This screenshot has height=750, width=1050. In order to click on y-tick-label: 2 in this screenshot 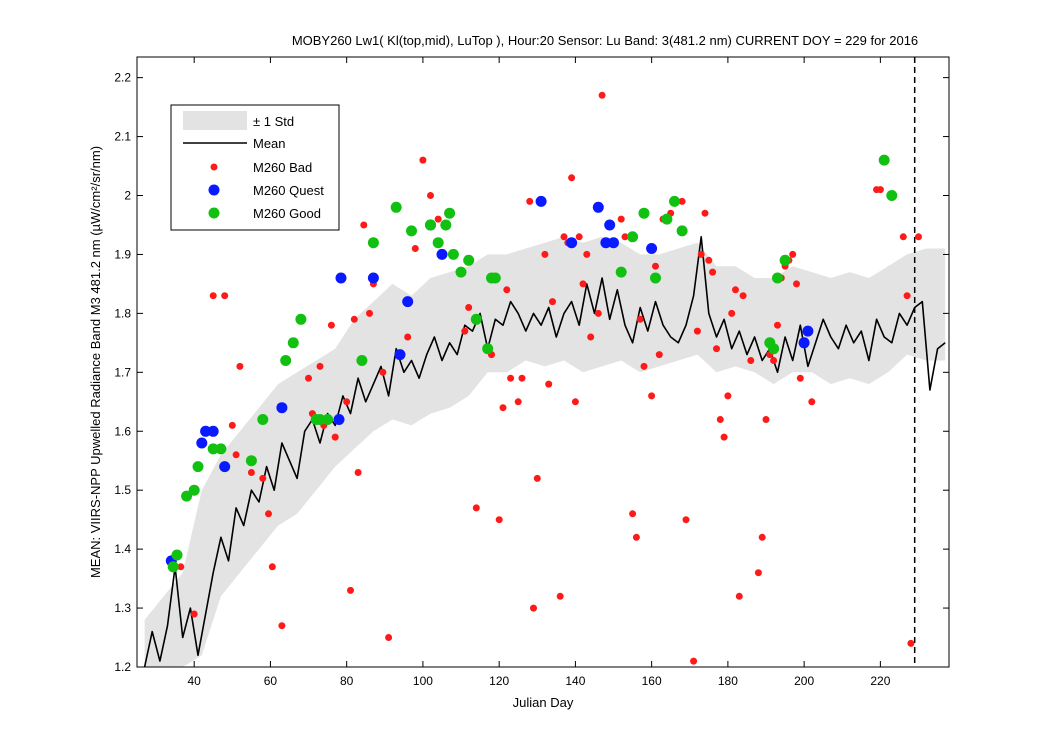, I will do `click(127, 196)`.